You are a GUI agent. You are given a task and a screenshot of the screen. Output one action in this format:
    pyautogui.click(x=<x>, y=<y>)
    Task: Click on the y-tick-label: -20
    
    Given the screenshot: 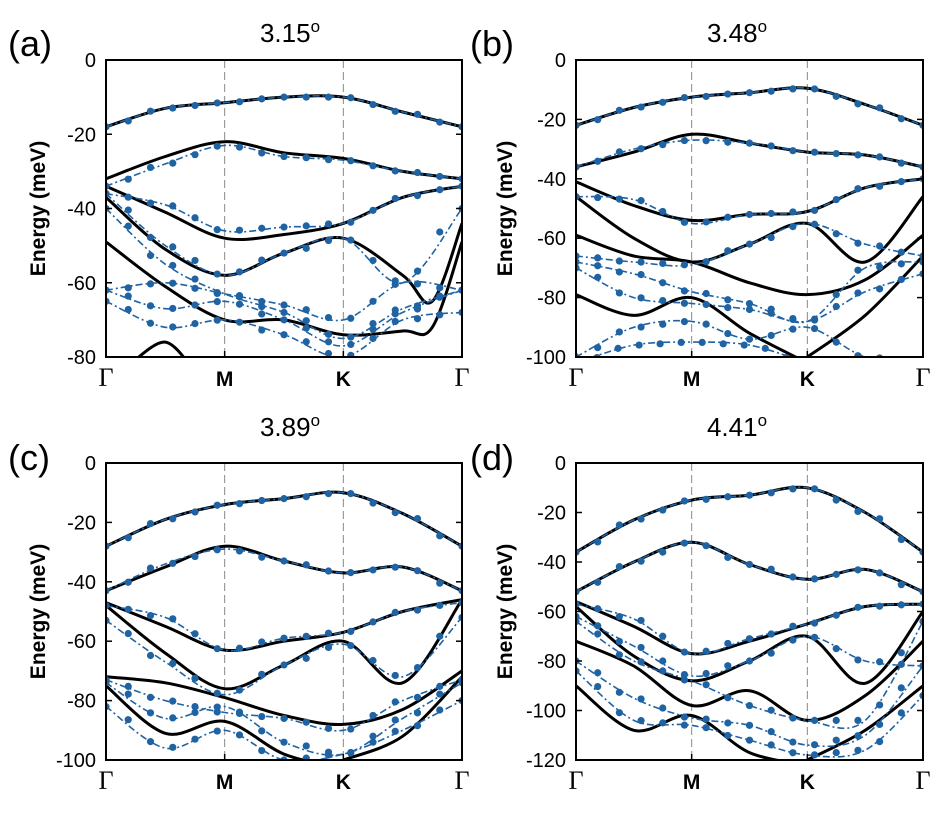 What is the action you would take?
    pyautogui.click(x=81, y=135)
    